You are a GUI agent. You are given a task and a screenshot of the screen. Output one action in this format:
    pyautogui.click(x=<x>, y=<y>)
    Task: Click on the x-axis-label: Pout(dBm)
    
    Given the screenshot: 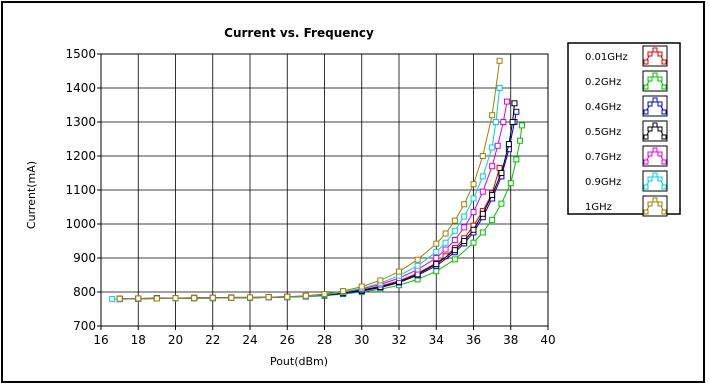 What is the action you would take?
    pyautogui.click(x=299, y=361)
    